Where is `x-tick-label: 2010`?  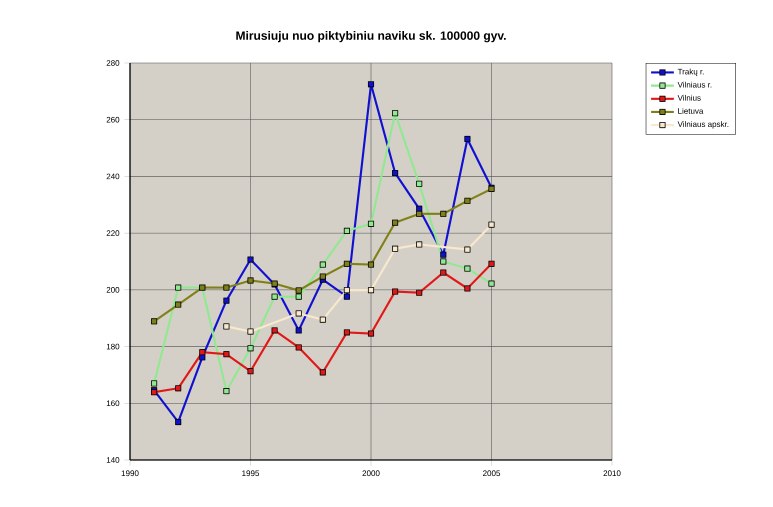 x-tick-label: 2010 is located at coordinates (612, 473).